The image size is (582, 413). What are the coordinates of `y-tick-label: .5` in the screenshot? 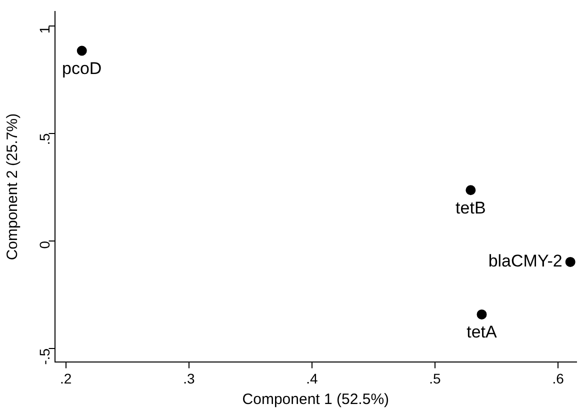 It's located at (44, 139).